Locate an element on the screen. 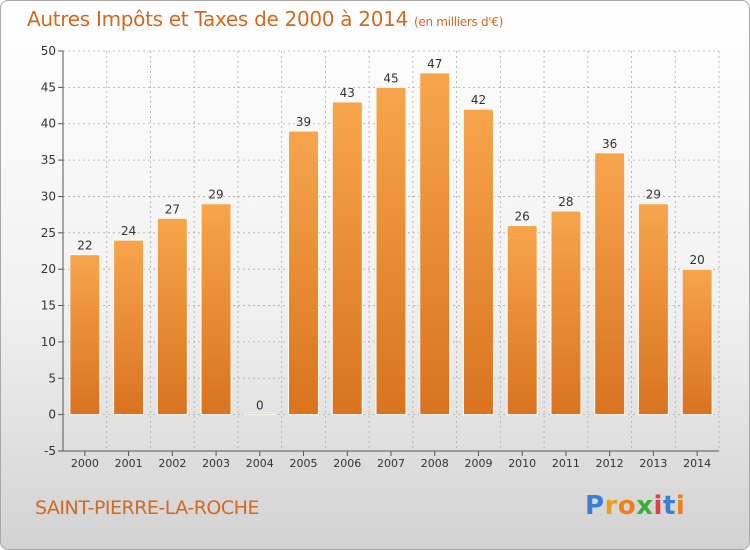 The width and height of the screenshot is (750, 550). data-label-2012: 36 is located at coordinates (609, 144).